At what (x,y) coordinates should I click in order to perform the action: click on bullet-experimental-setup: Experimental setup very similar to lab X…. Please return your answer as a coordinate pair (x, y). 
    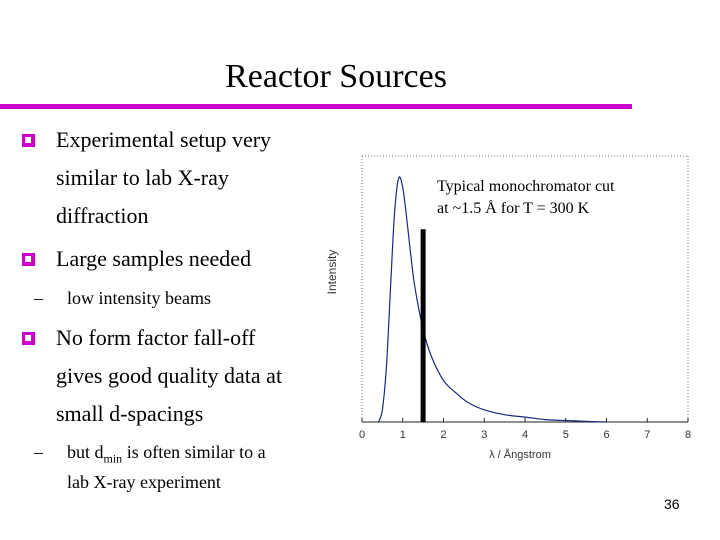
    Looking at the image, I should click on (172, 178).